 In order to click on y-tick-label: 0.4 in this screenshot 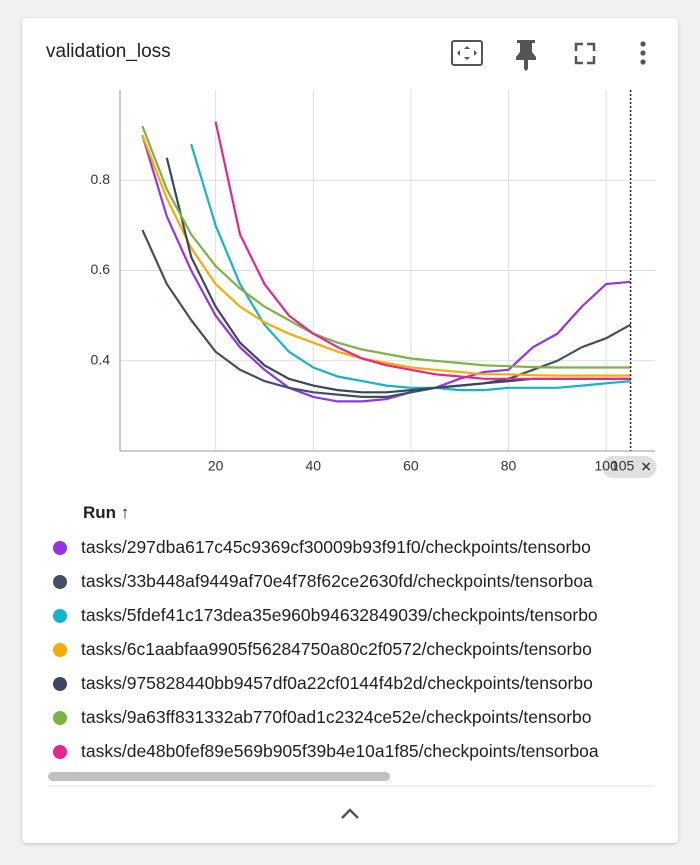, I will do `click(101, 359)`.